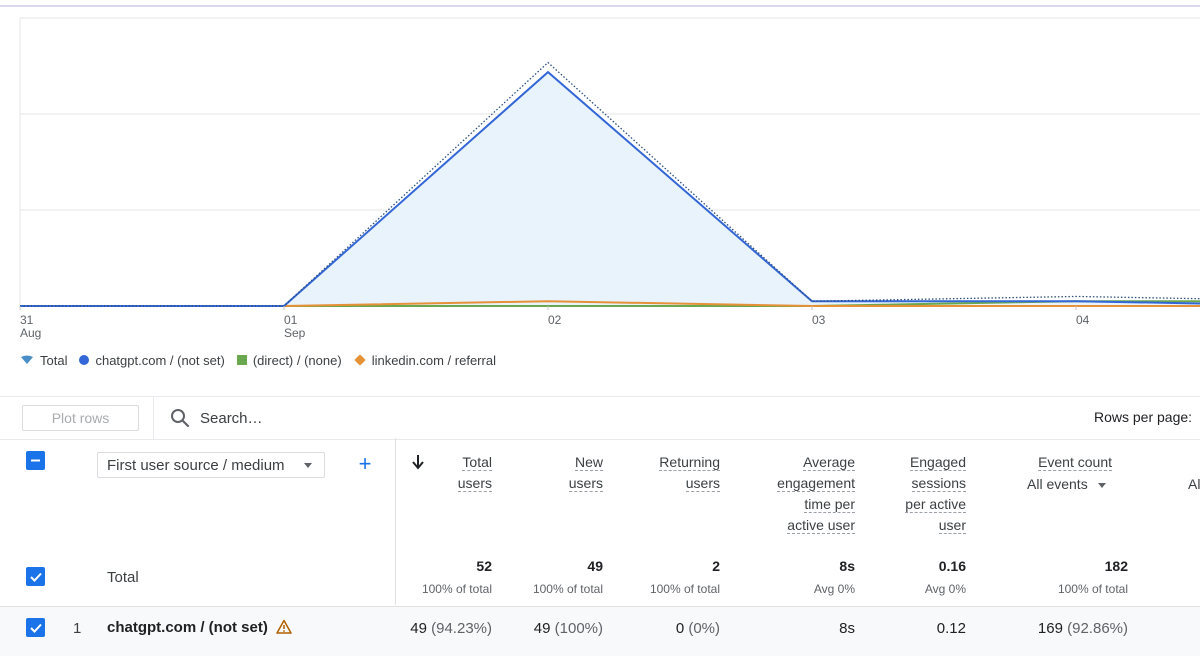 Image resolution: width=1200 pixels, height=656 pixels. I want to click on avg-engagement-value: 8s, so click(847, 566).